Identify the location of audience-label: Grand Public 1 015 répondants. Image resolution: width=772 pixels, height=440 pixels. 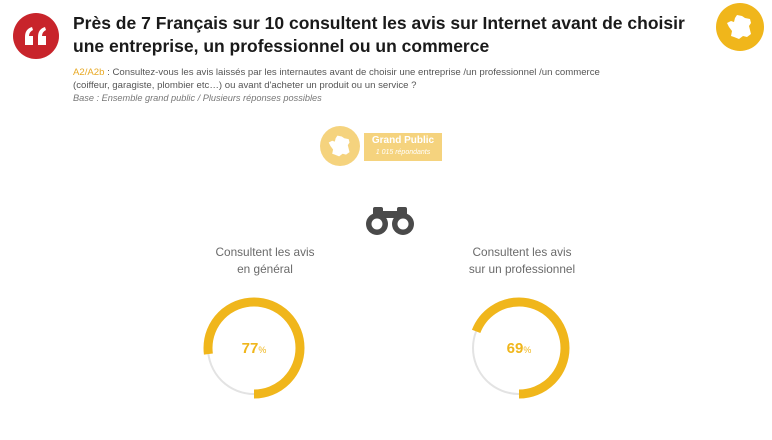
(403, 147).